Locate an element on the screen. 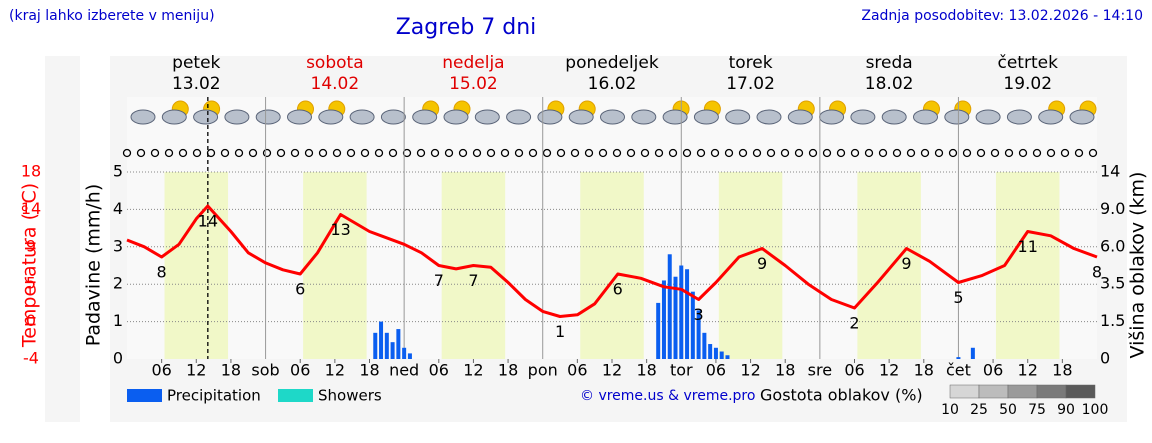 This screenshot has width=1152, height=443. y-tick-label: 2 is located at coordinates (118, 283).